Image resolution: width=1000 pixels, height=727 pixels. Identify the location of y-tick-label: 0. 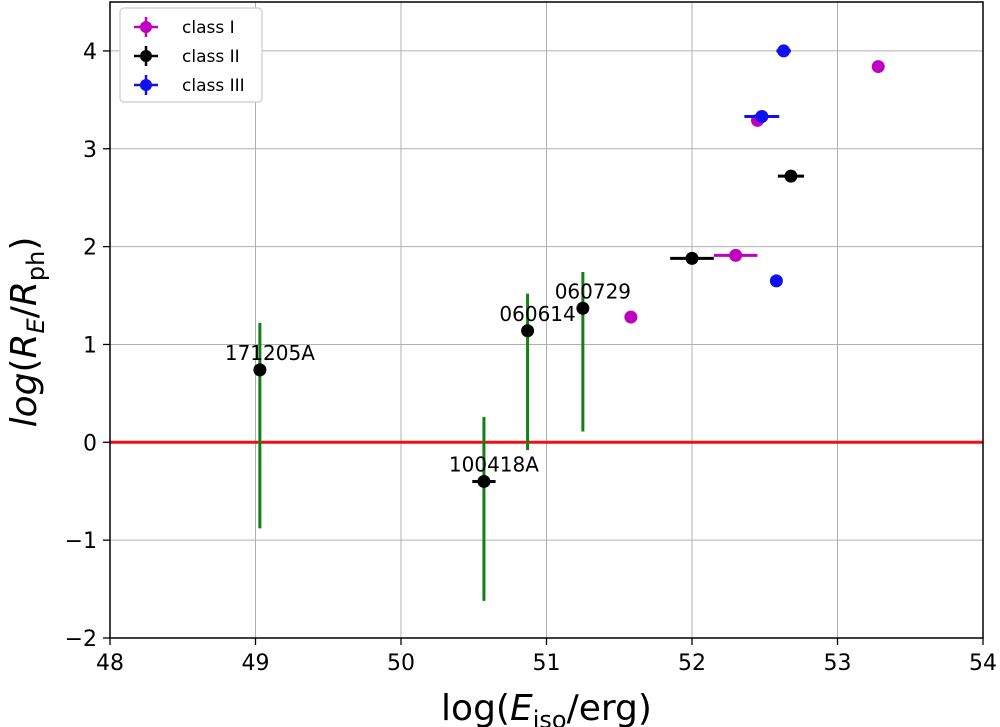
(90, 443).